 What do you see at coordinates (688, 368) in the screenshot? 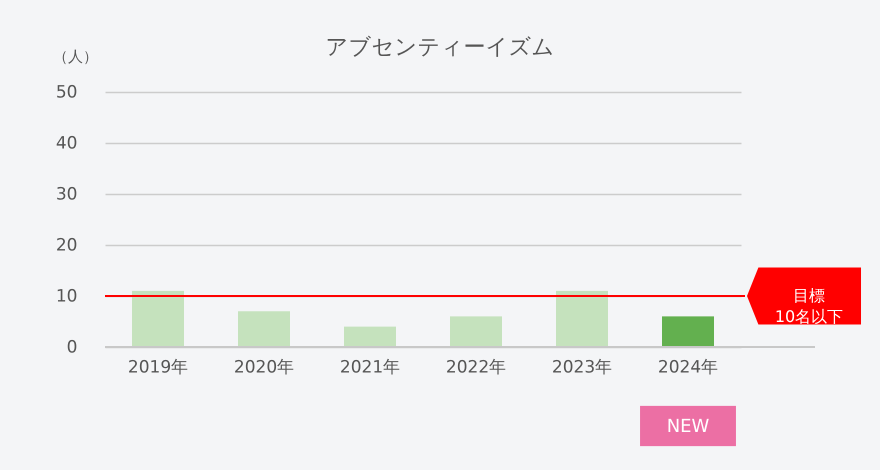
I see `x-tick-label: 2024年` at bounding box center [688, 368].